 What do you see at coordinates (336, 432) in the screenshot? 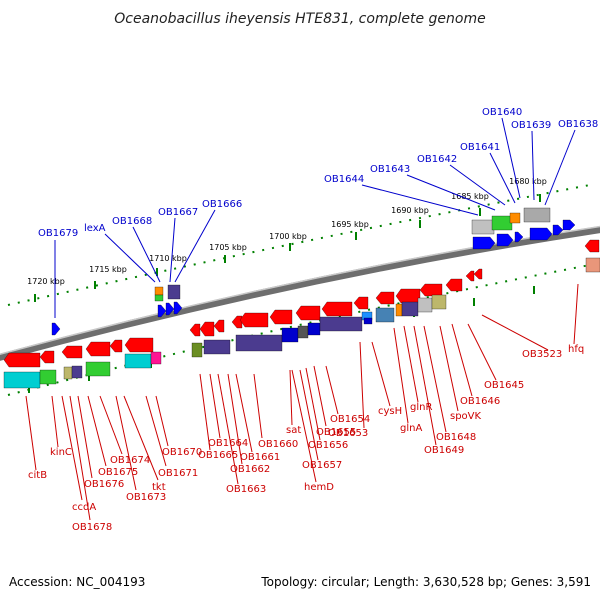
I see `gene-label-bottom: OB1655` at bounding box center [336, 432].